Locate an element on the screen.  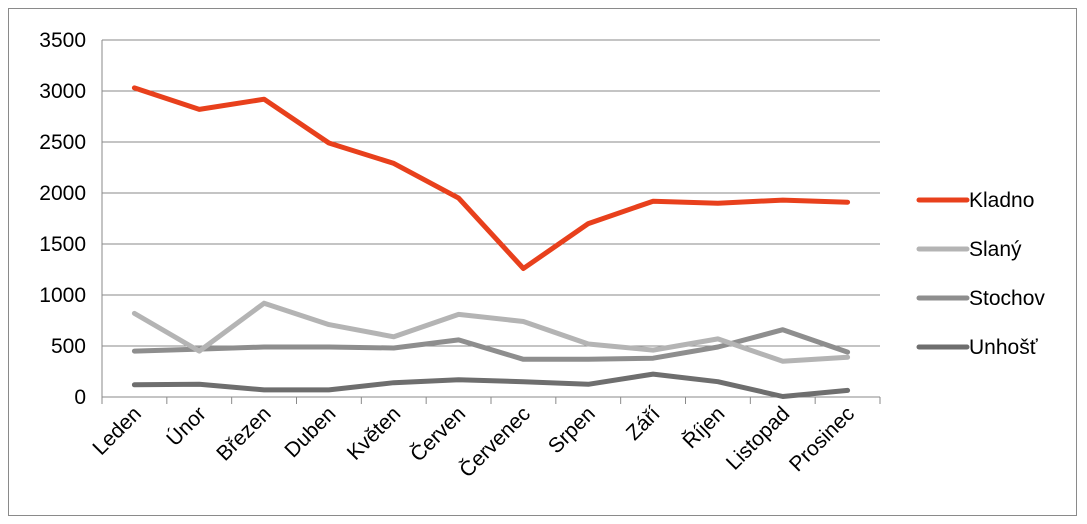
x-tick-label: Červen is located at coordinates (438, 434).